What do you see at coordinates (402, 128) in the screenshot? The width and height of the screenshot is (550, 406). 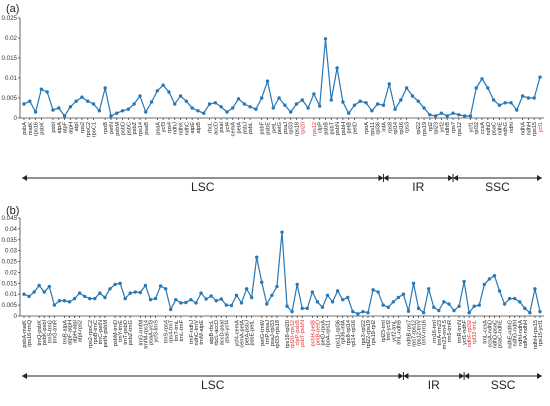 I see `x-tick-label: rpl16` at bounding box center [402, 128].